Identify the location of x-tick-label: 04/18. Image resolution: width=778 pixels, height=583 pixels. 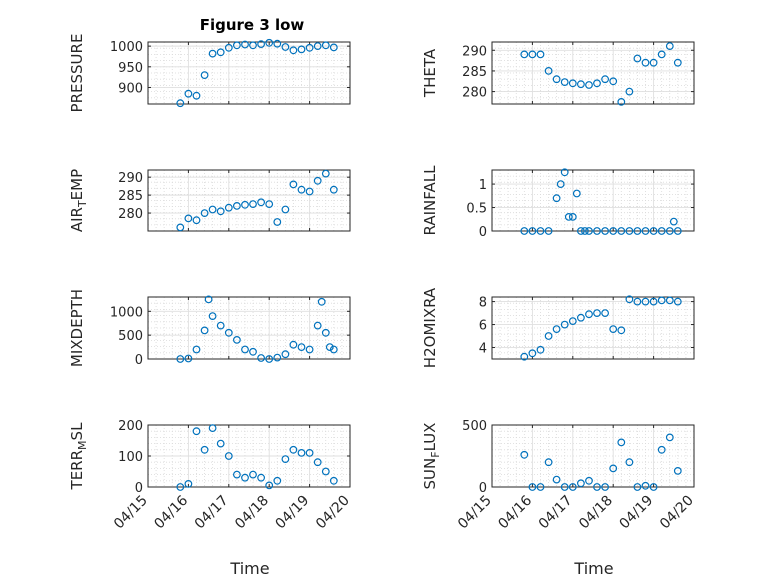
(252, 513).